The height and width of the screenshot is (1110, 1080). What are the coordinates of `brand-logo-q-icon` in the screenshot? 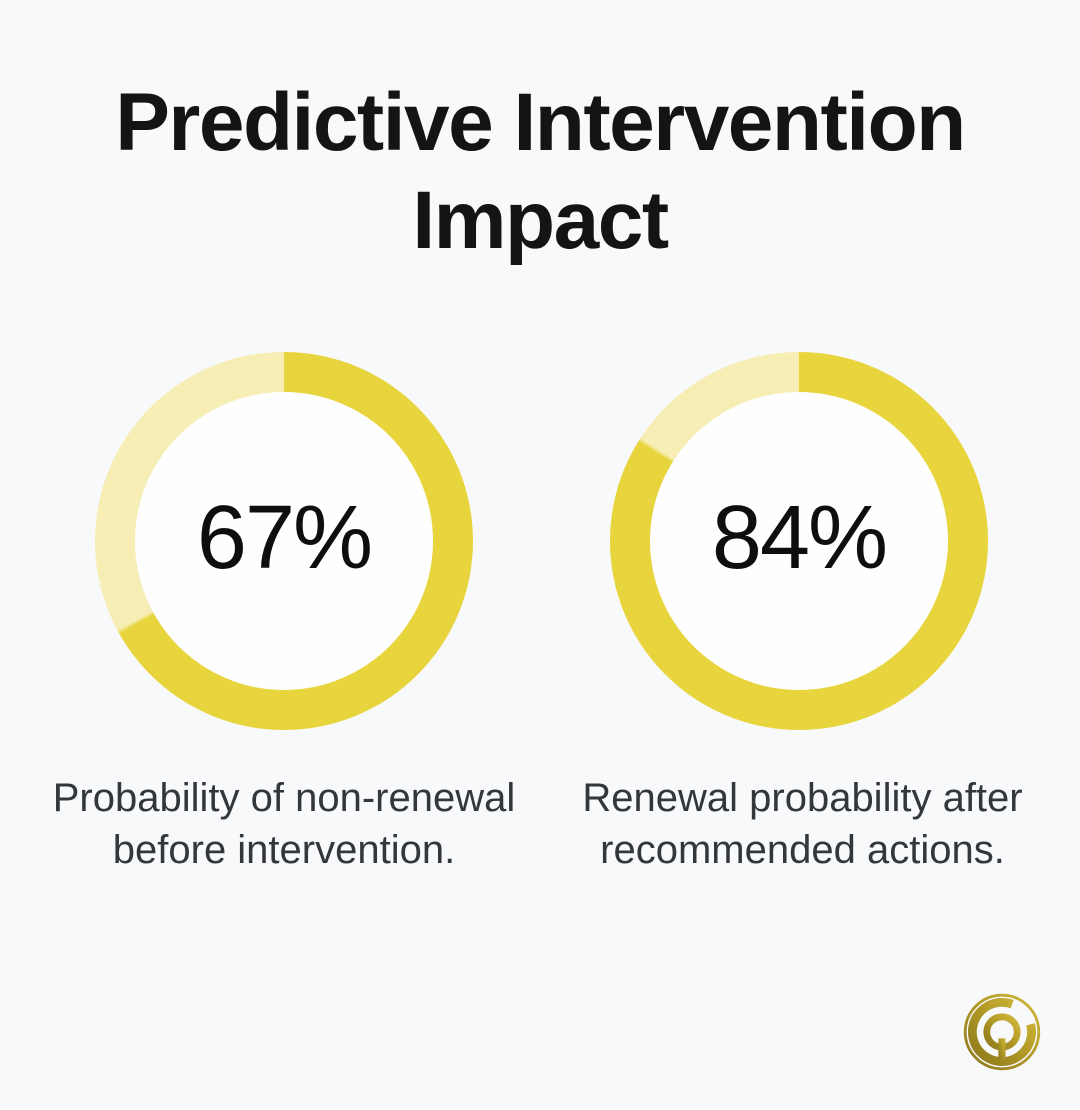 It's located at (1002, 1032).